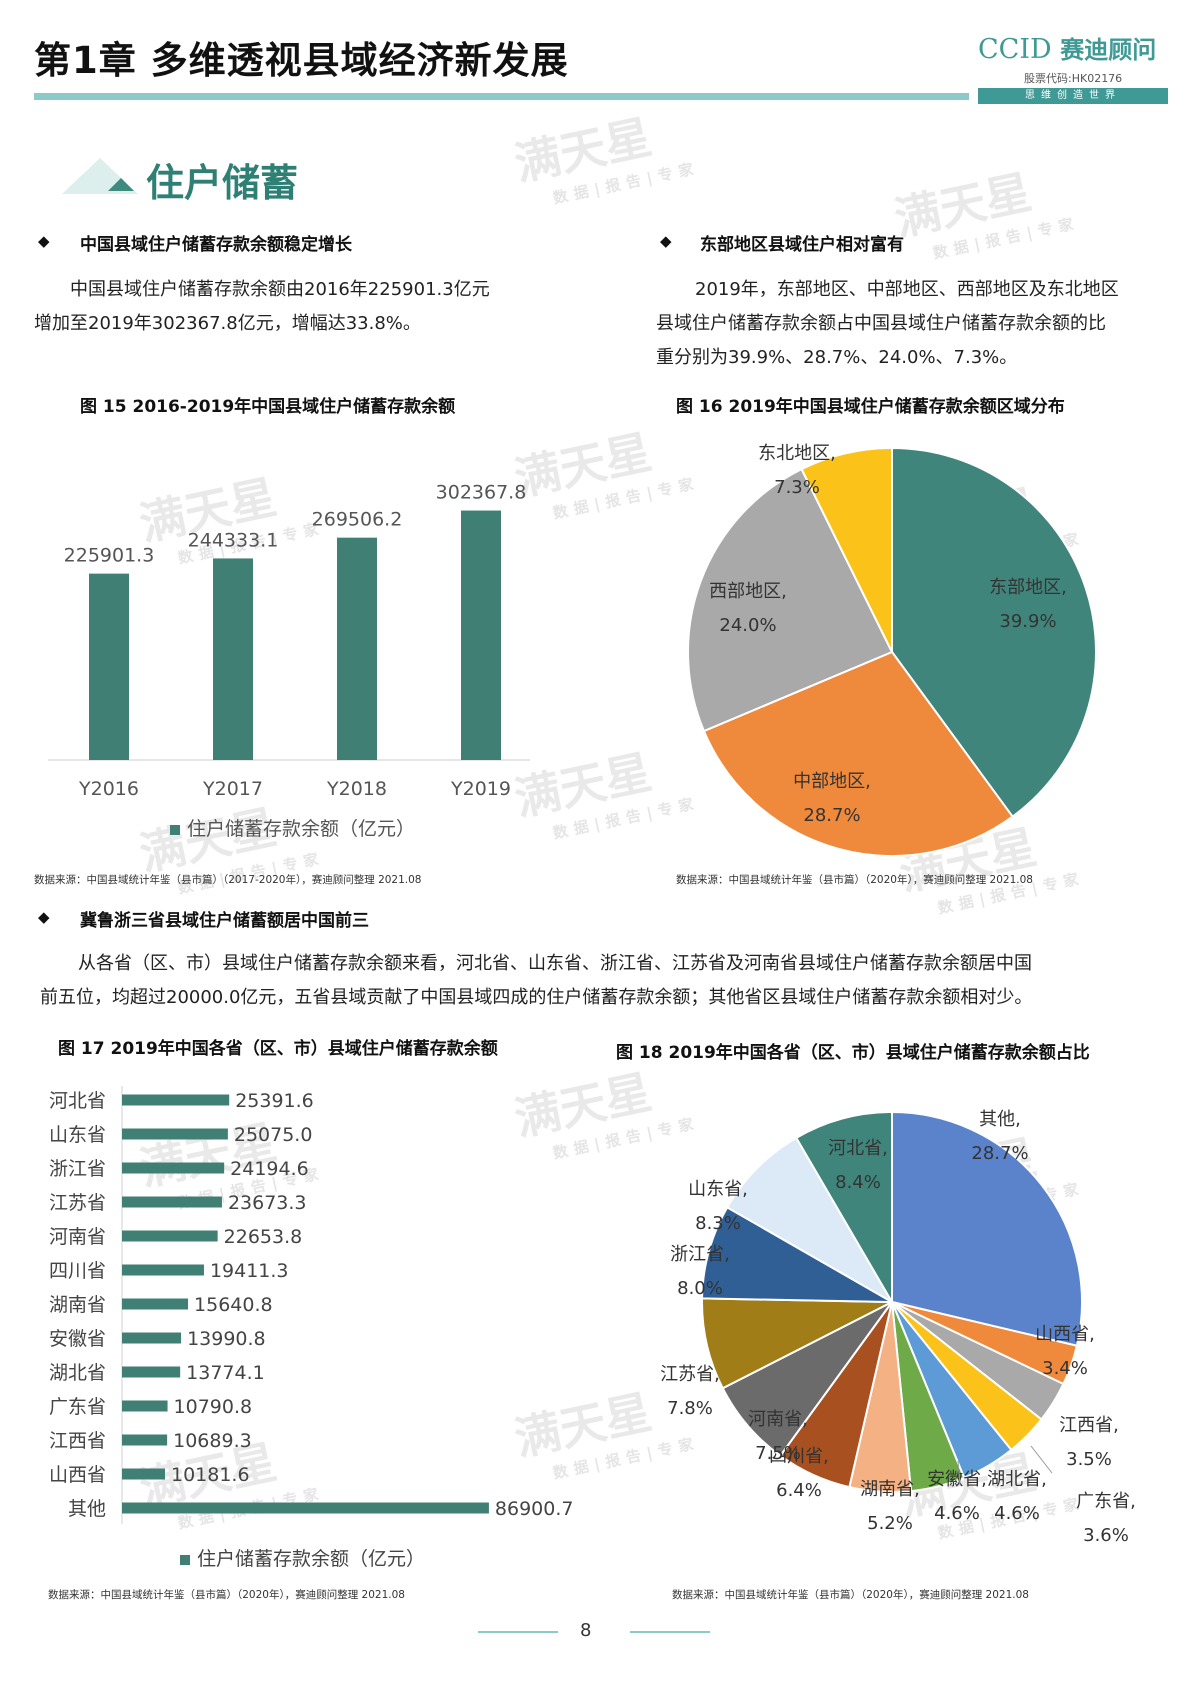 This screenshot has height=1684, width=1191. I want to click on slice-value-label: 8.3%, so click(718, 1223).